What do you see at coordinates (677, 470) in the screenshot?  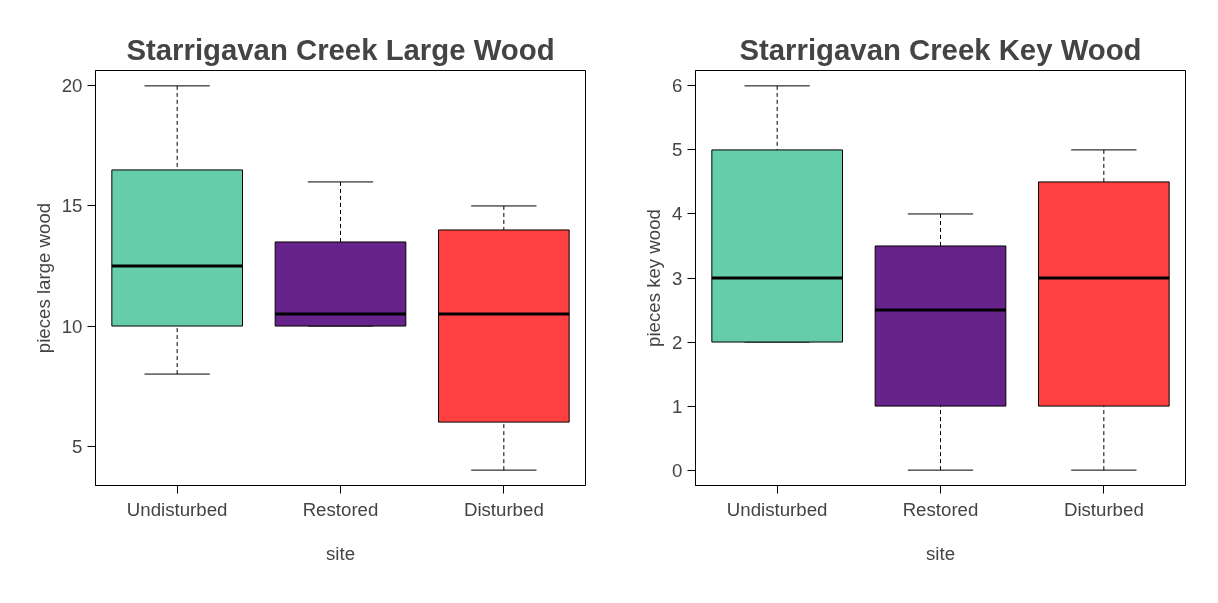 I see `y-tick-label: 0` at bounding box center [677, 470].